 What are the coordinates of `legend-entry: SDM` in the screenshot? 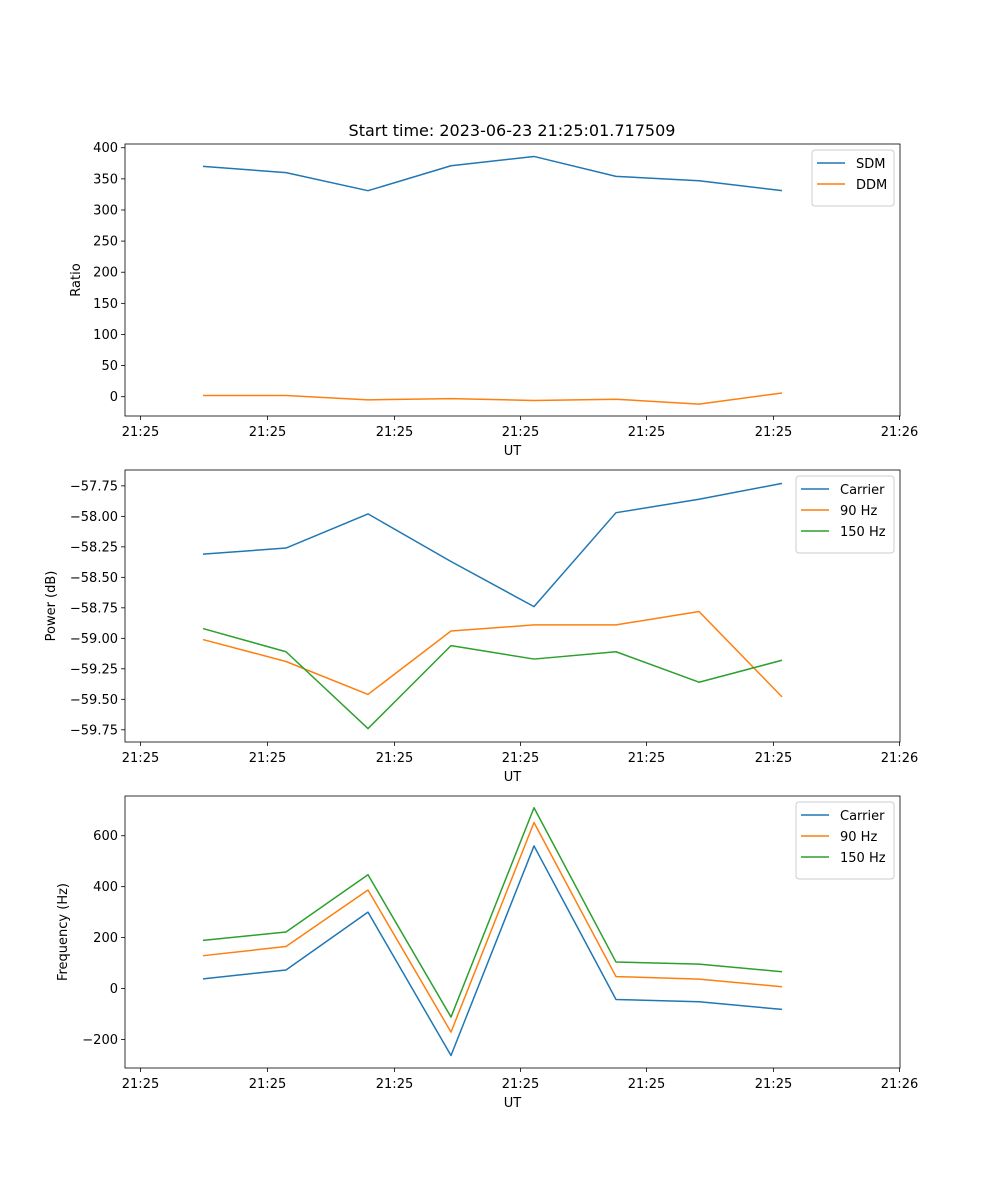 It's located at (870, 164).